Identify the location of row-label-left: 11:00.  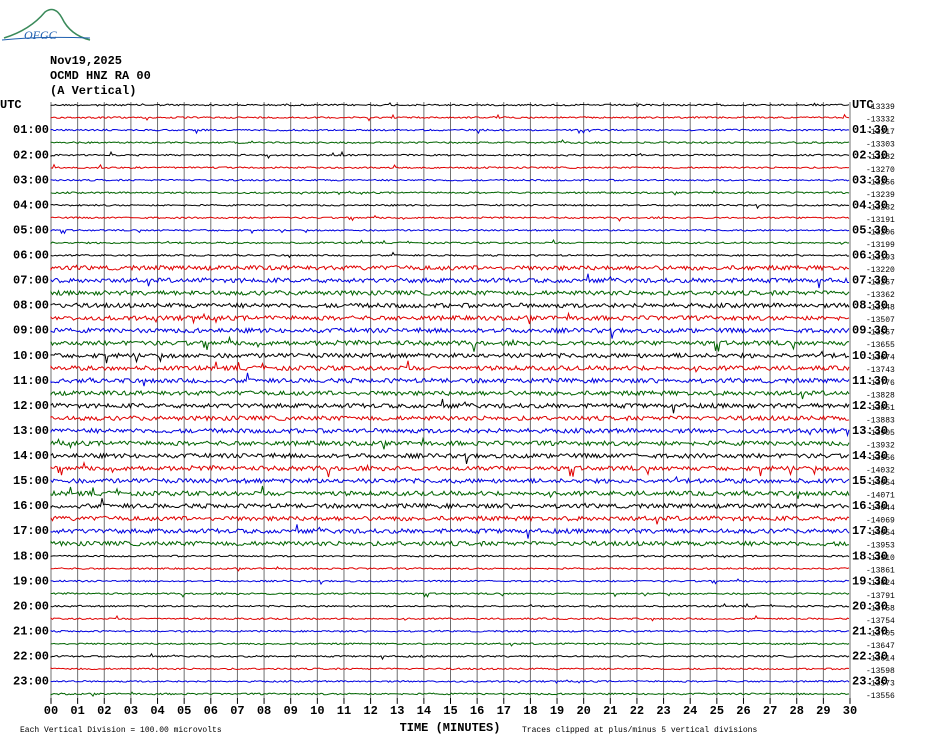
(31, 381).